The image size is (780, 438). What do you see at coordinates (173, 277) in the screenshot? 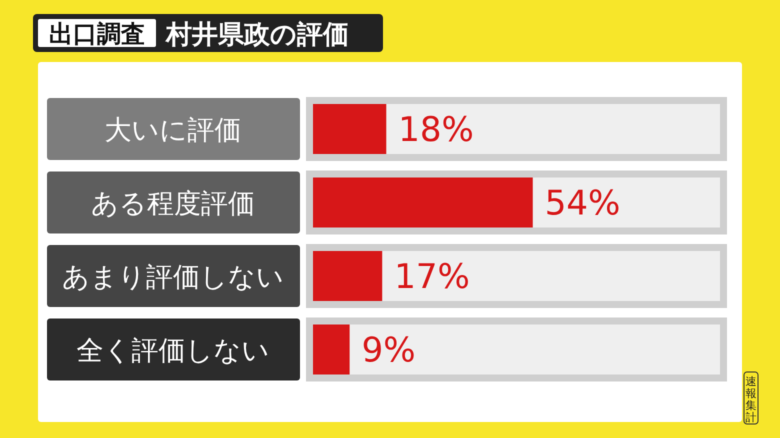
I see `y-tick-label: あまり評価しない` at bounding box center [173, 277].